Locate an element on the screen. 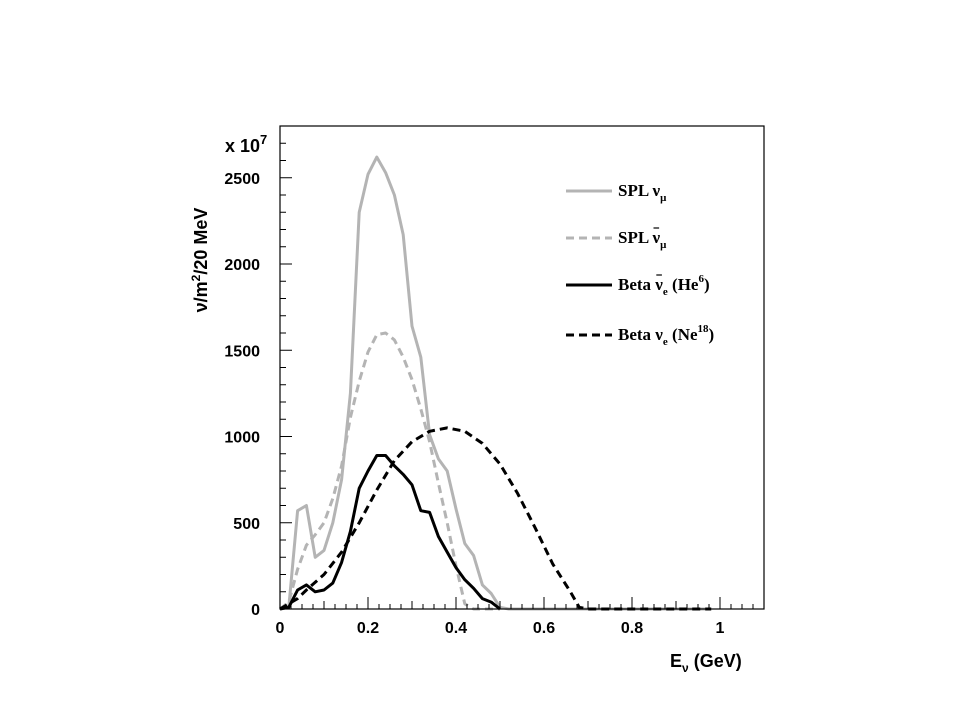  y-axis-label: ν/m2/20 MeV is located at coordinates (200, 260).